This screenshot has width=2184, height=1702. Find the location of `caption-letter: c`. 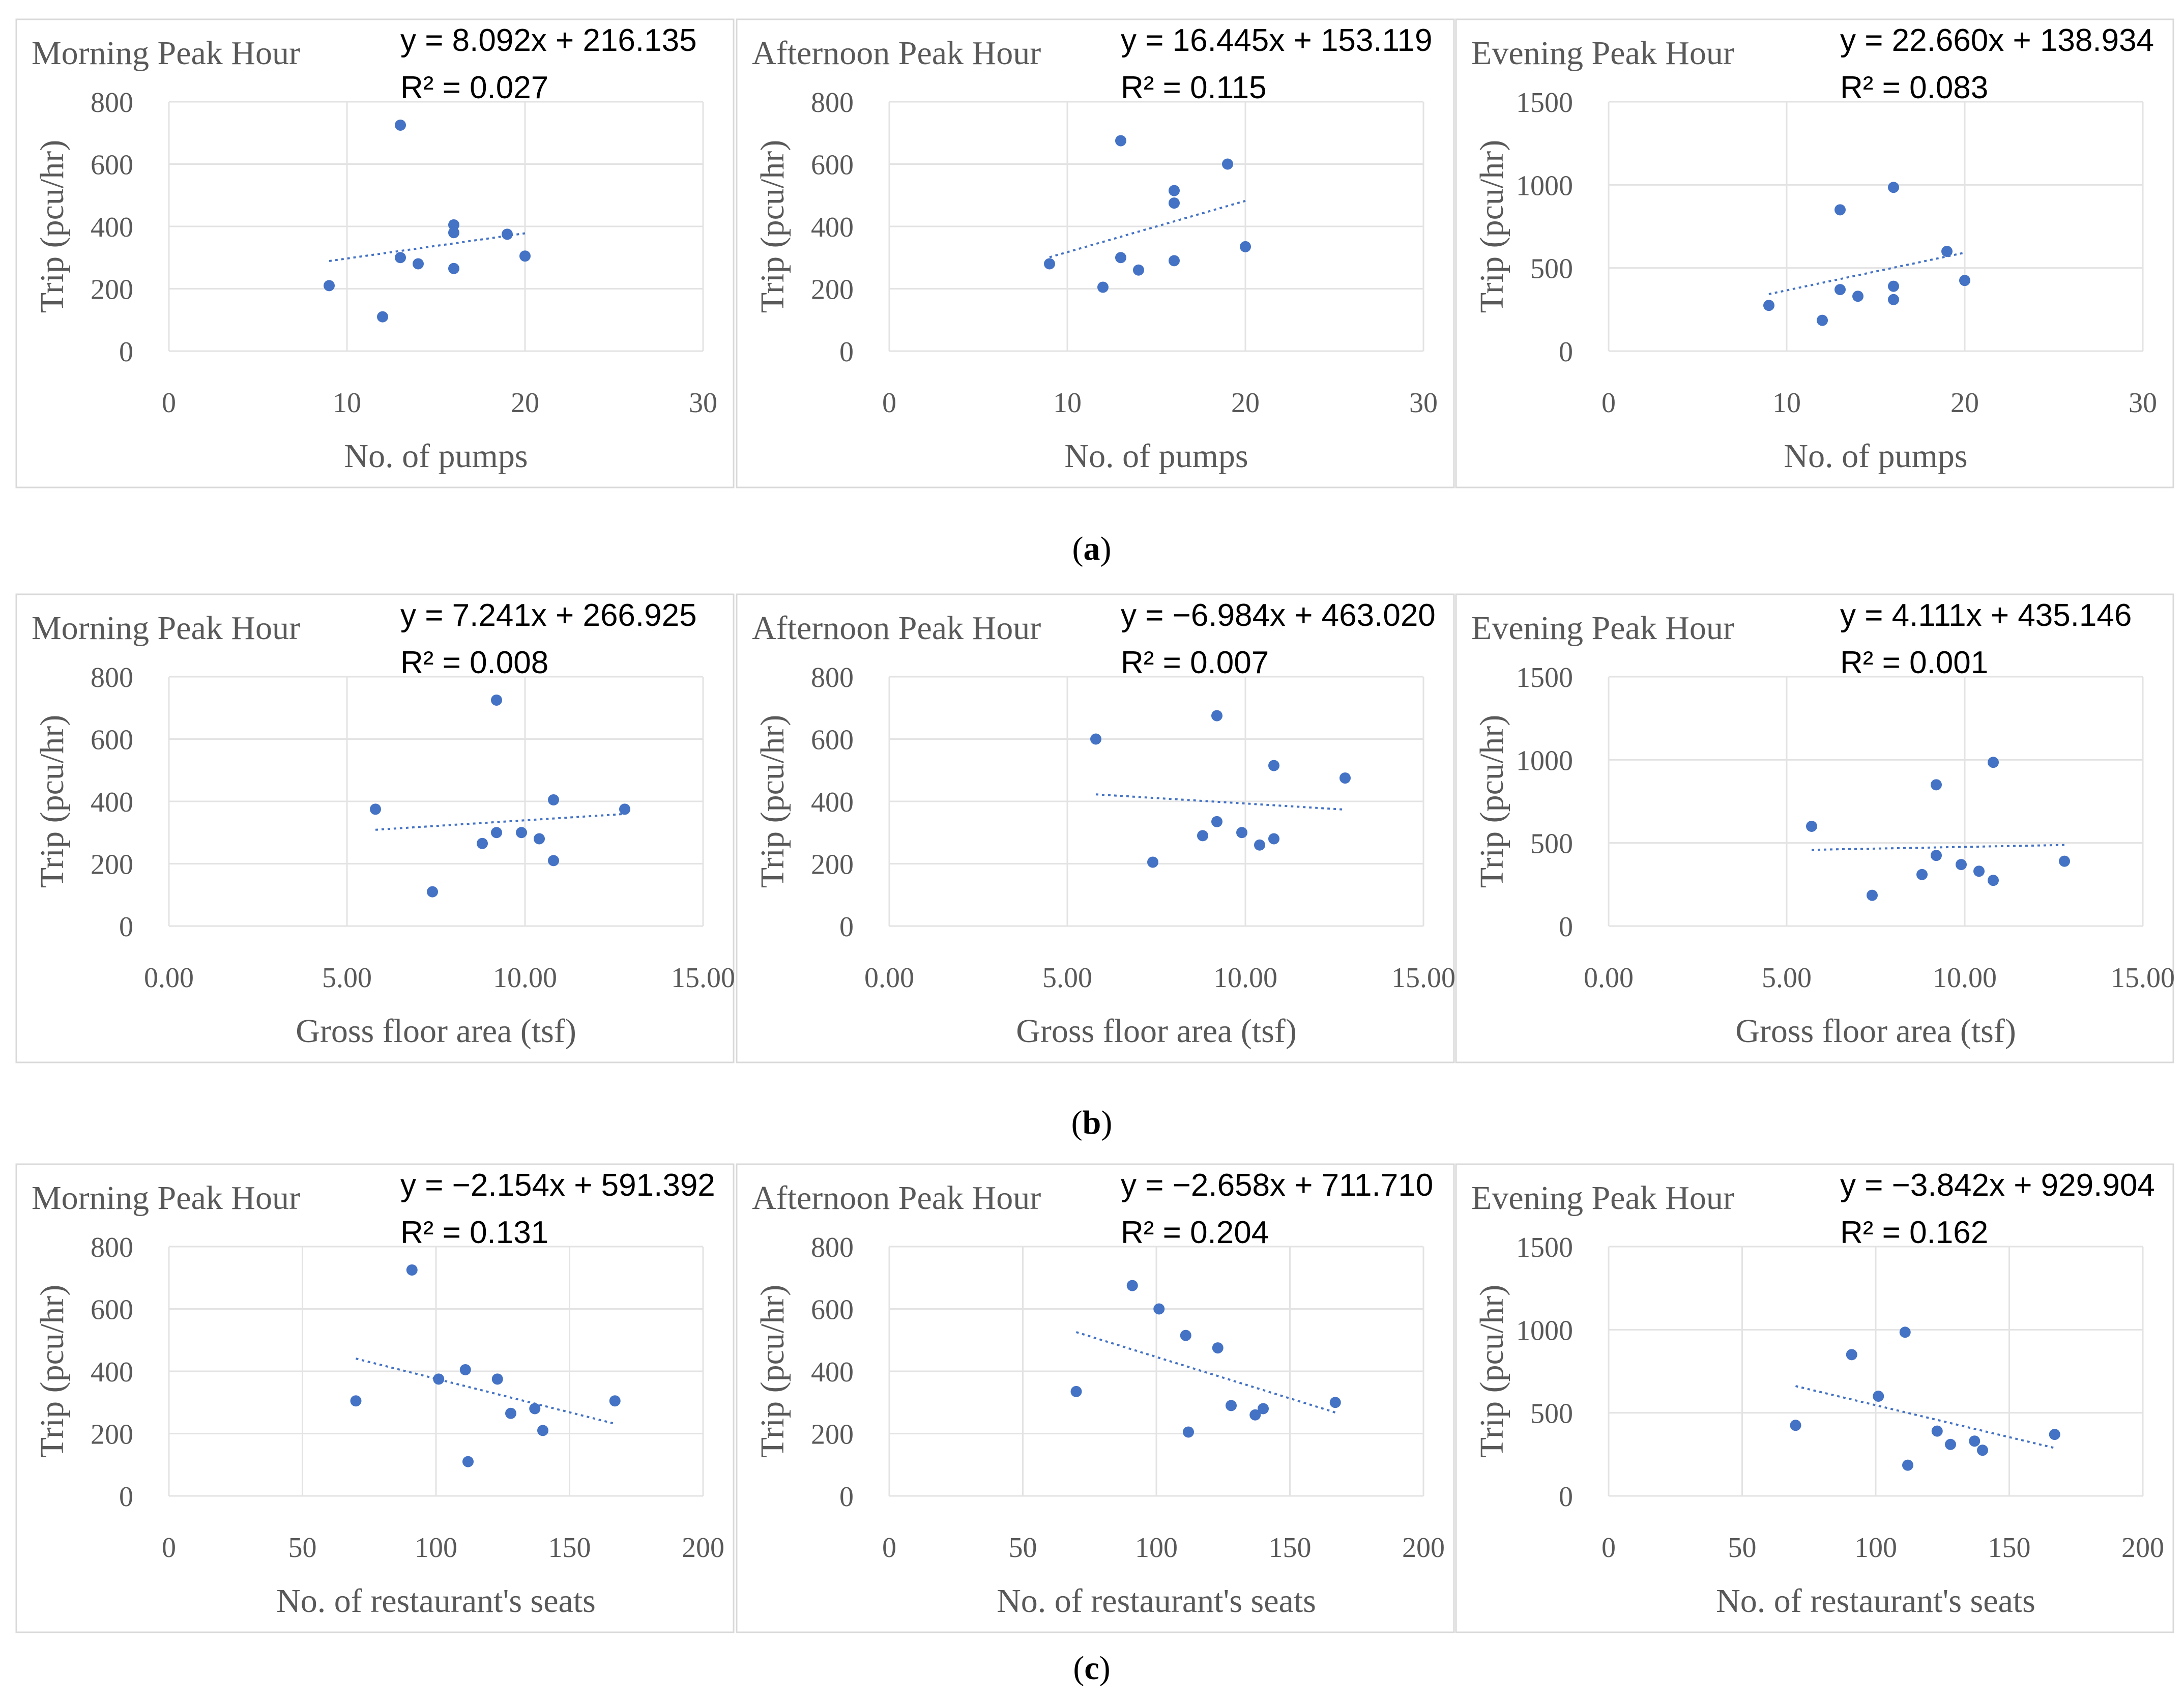

caption-letter: c is located at coordinates (1091, 1668).